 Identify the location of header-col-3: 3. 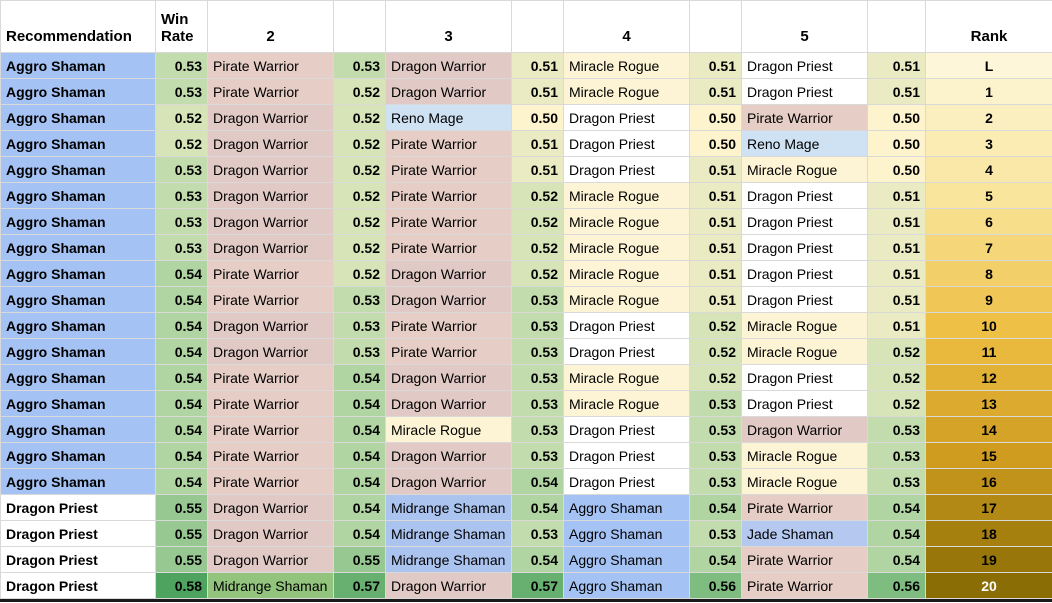
(448, 26).